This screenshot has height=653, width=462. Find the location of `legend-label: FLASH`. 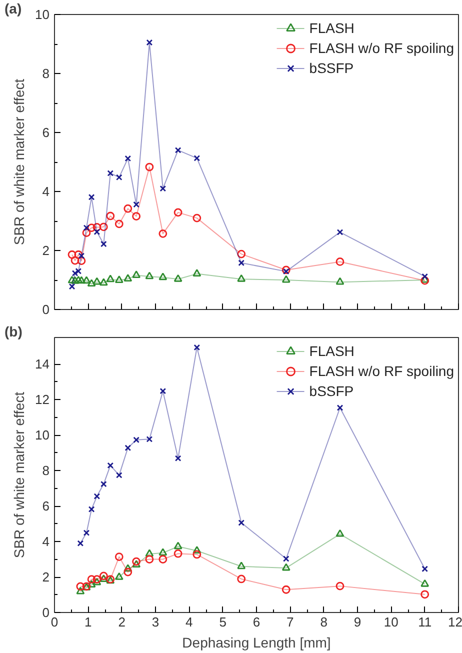

legend-label: FLASH is located at coordinates (331, 351).